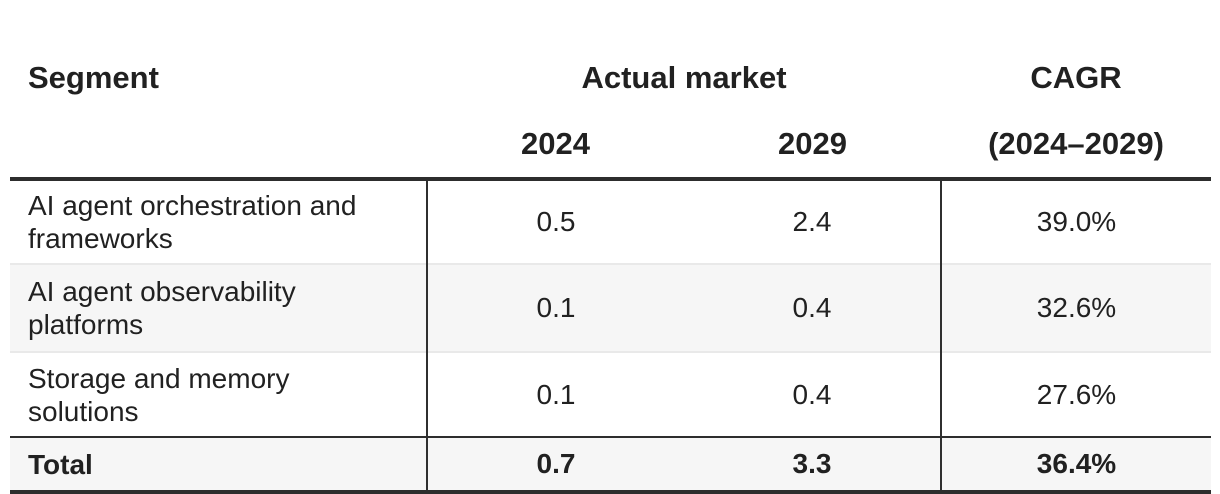  Describe the element at coordinates (1076, 77) in the screenshot. I see `column-header-cagr: CAGR` at that location.